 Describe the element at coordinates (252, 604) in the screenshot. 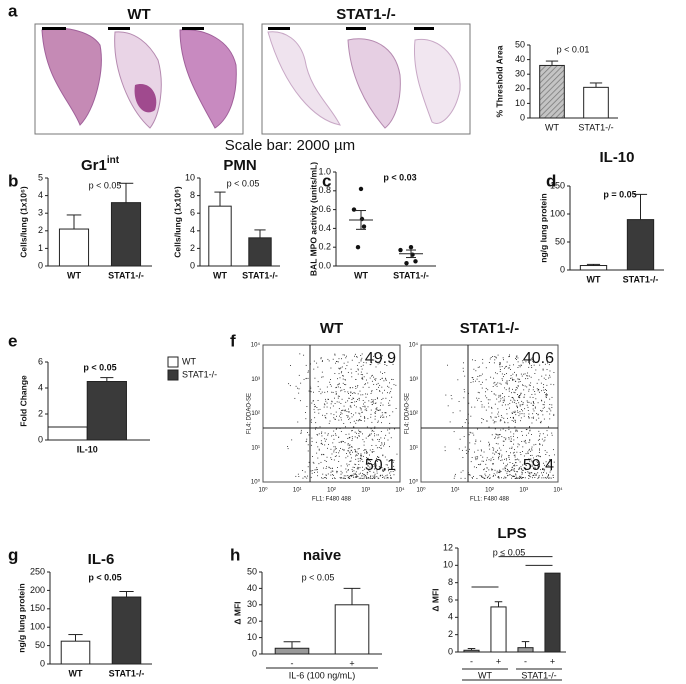

I see `y-tick-label: 30` at that location.